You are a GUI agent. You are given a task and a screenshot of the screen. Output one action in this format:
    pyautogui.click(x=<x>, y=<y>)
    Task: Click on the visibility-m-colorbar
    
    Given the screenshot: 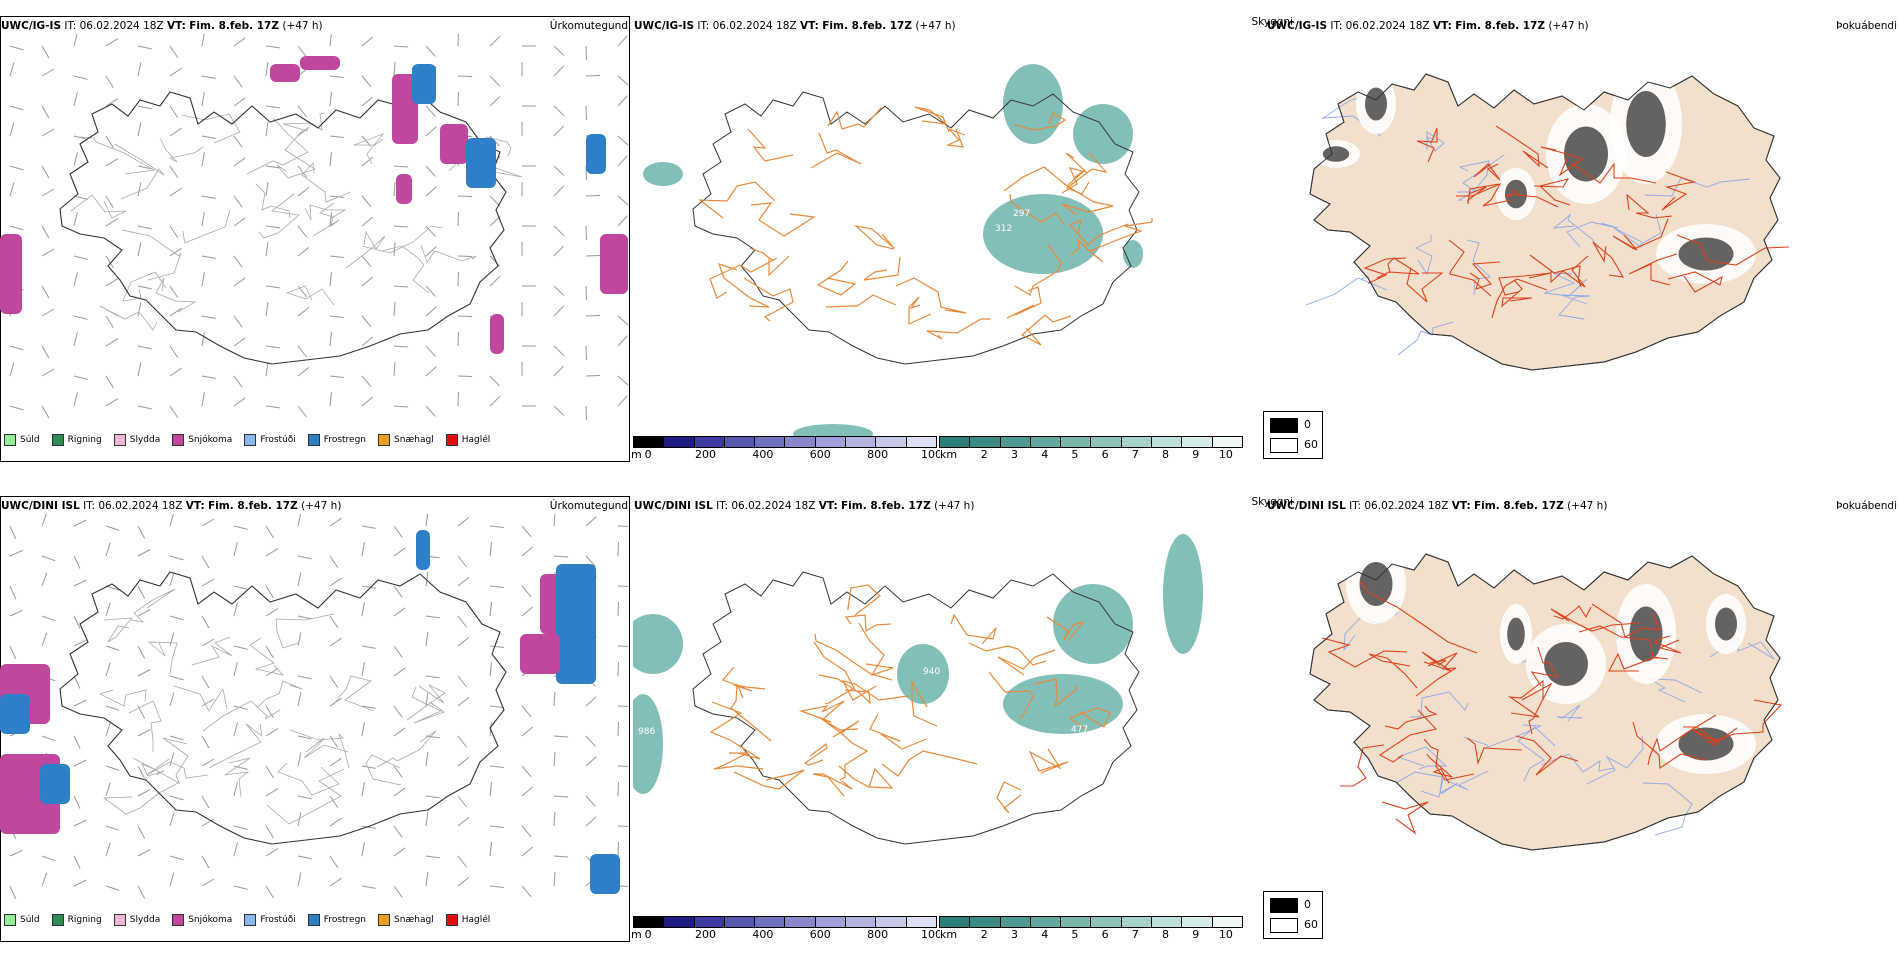 What is the action you would take?
    pyautogui.click(x=785, y=442)
    